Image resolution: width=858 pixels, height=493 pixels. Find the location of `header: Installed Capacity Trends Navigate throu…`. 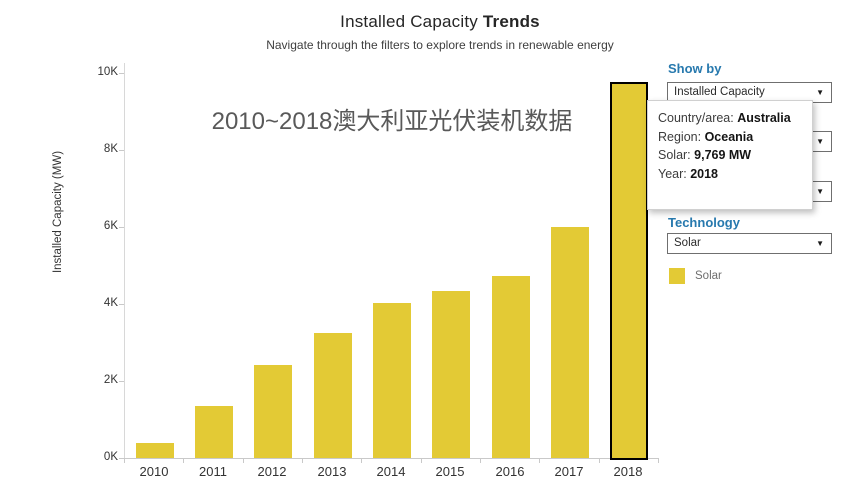

header: Installed Capacity Trends Navigate throu… is located at coordinates (429, 32).